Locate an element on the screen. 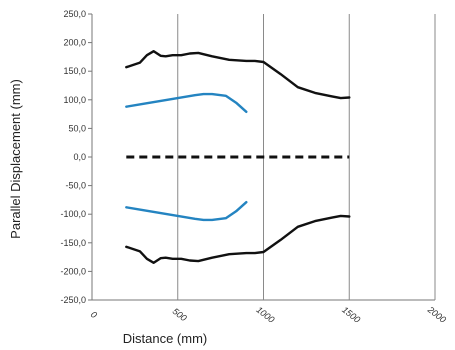 This screenshot has width=455, height=350. y-tick-label: 100,0 is located at coordinates (74, 100).